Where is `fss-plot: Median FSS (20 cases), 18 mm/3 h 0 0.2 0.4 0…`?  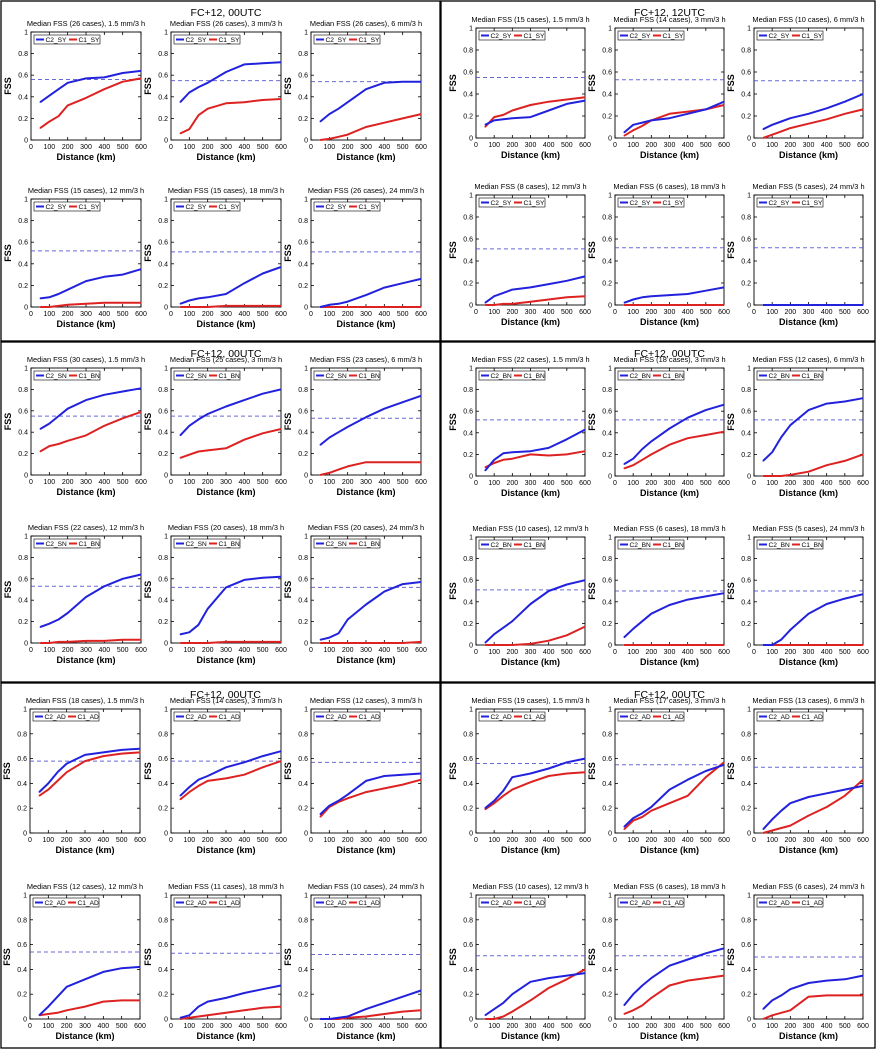 fss-plot: Median FSS (20 cases), 18 mm/3 h 0 0.2 0.4 0… is located at coordinates (215, 594).